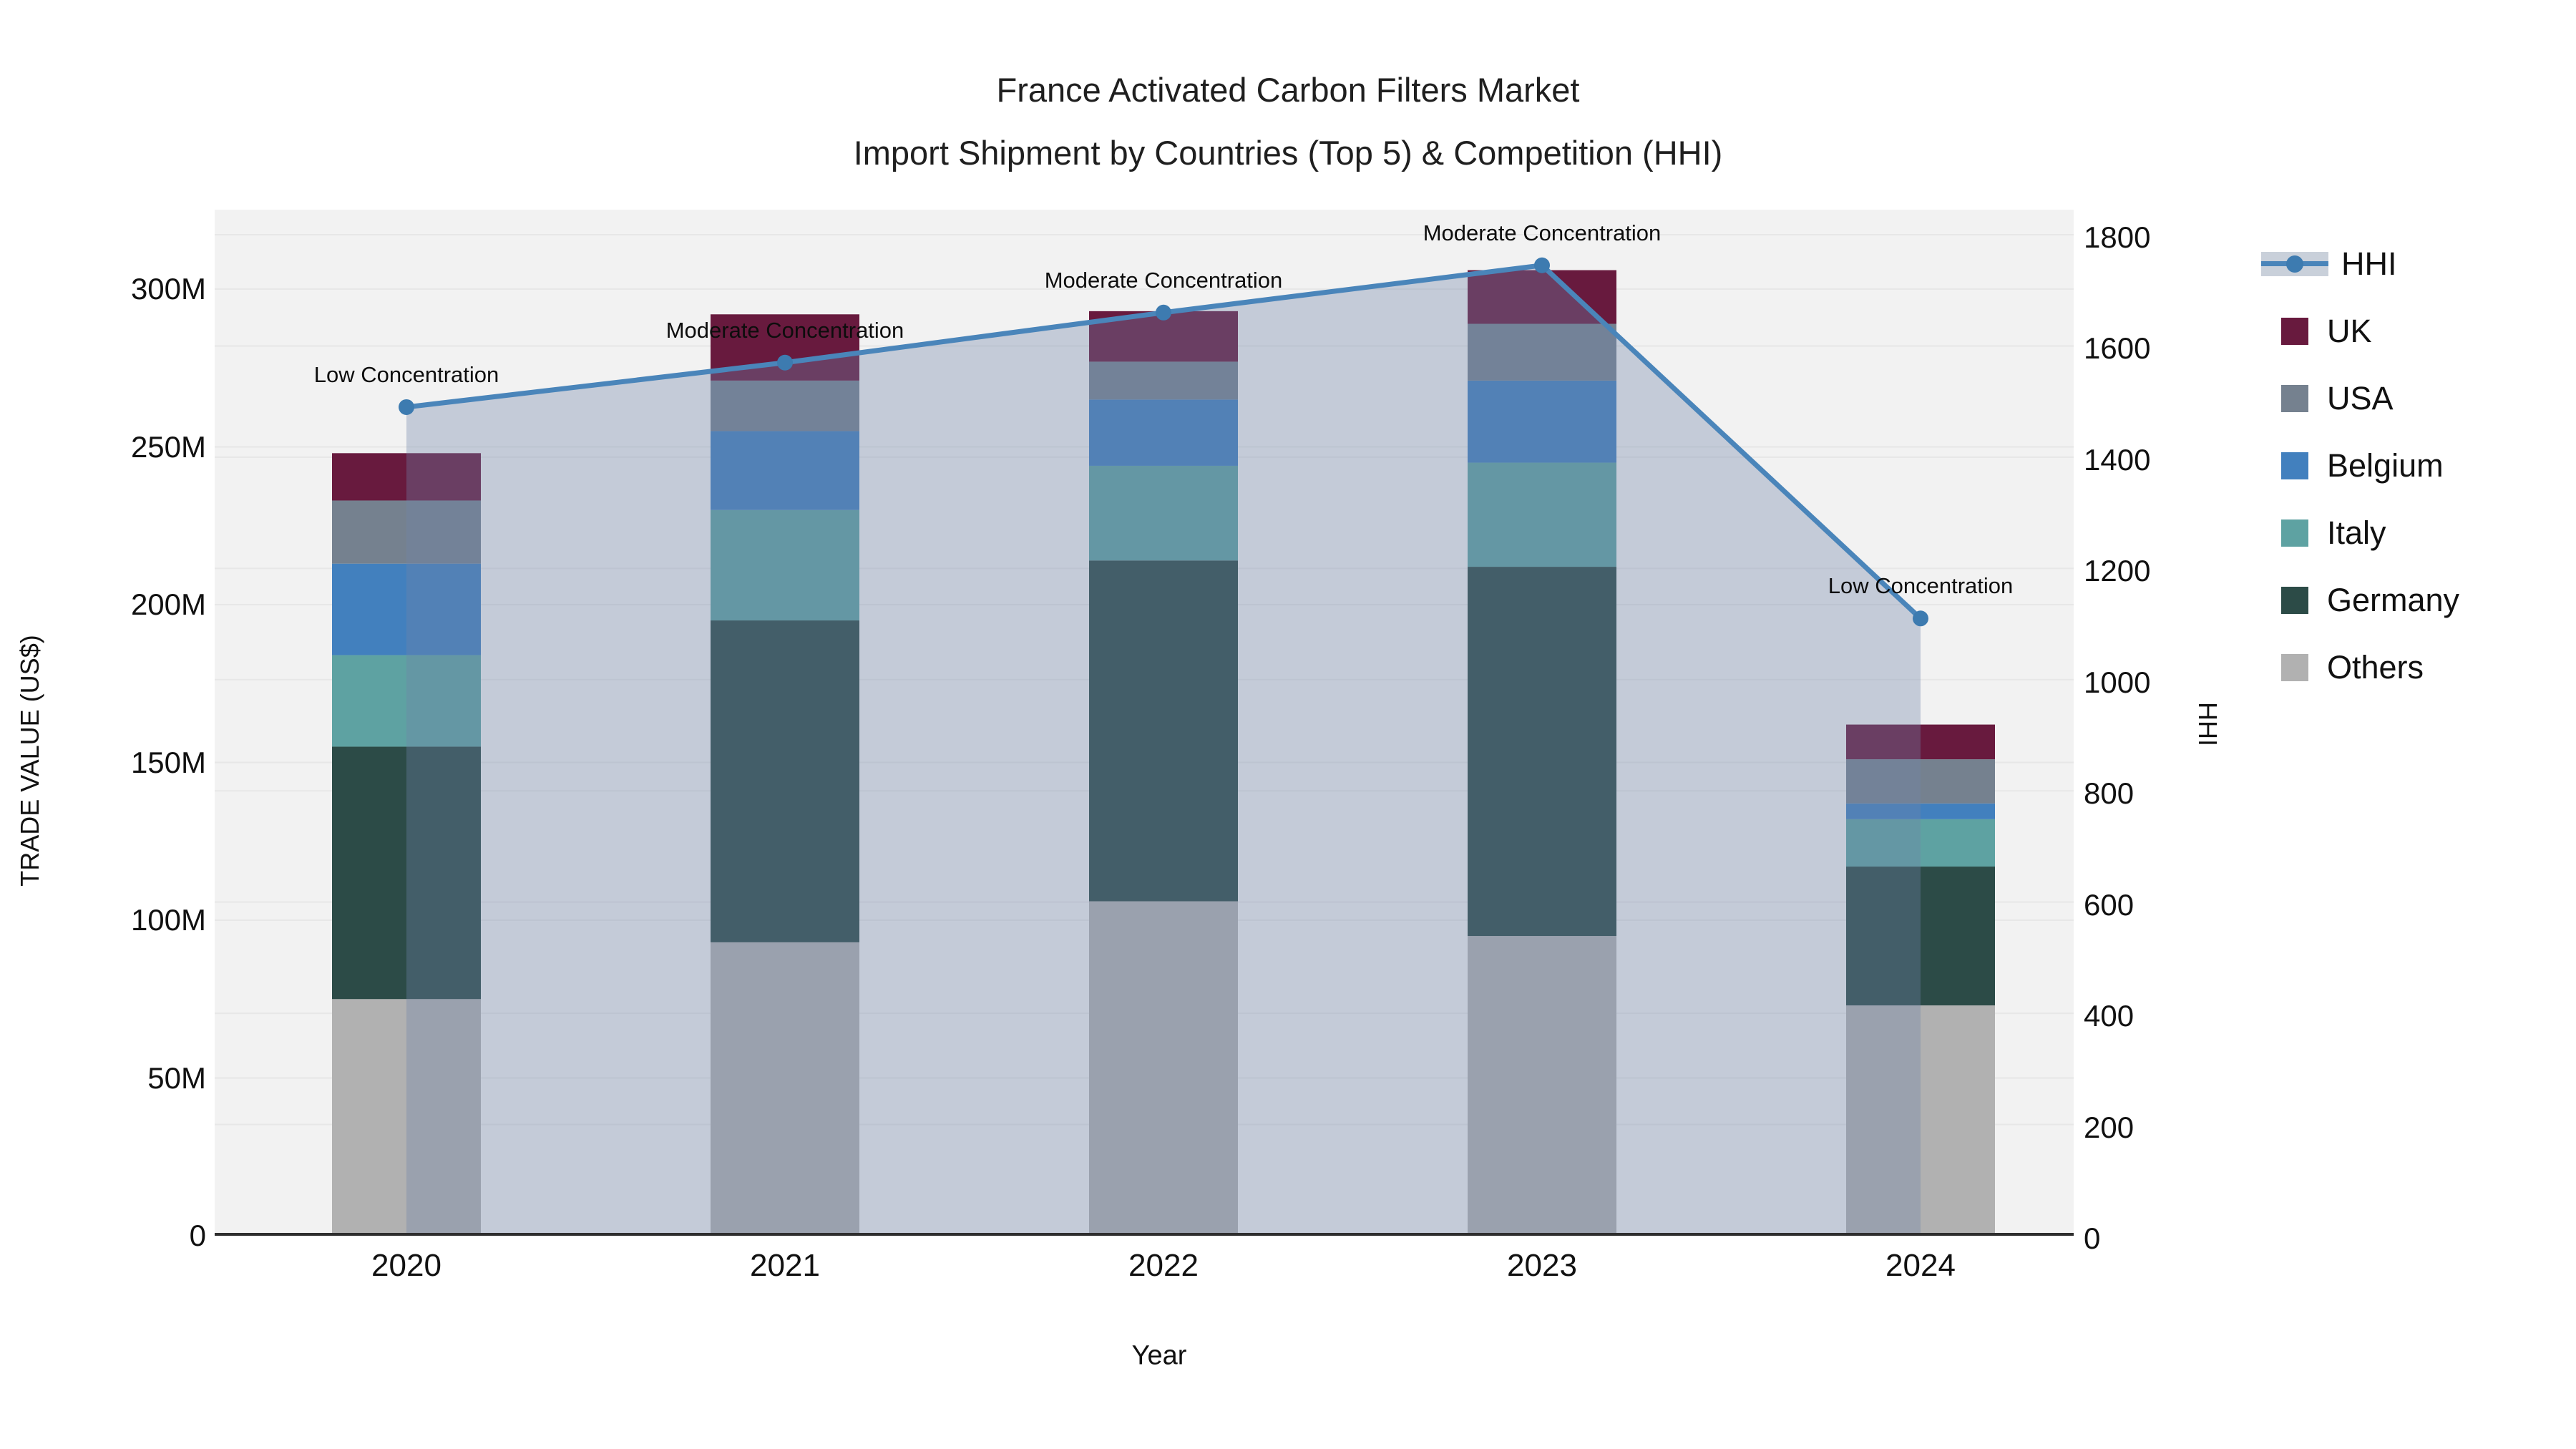  I want to click on bar-segment-usa-2020, so click(407, 532).